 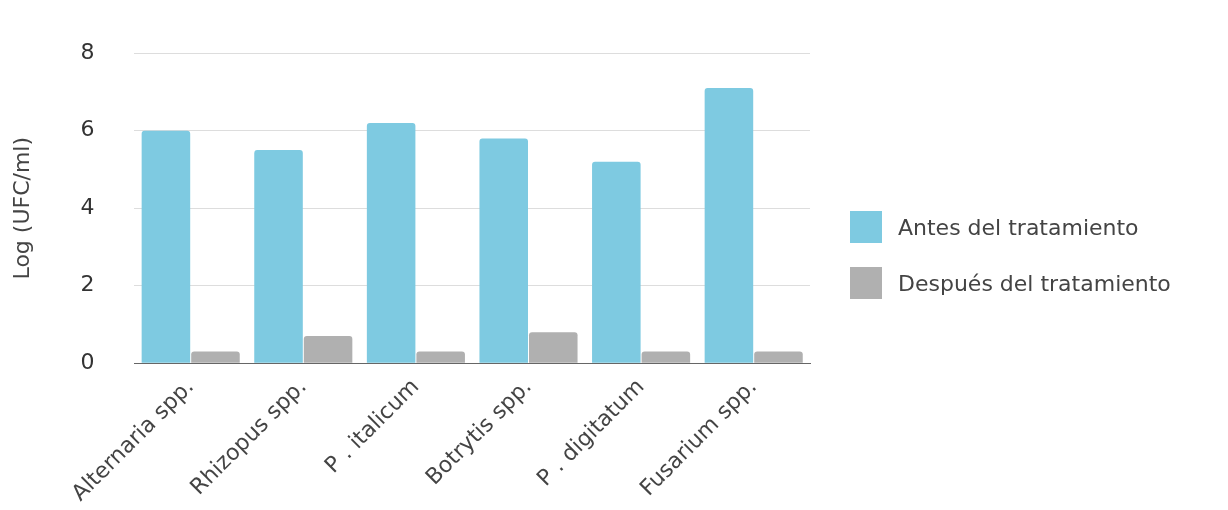 I want to click on legend-label: Antes del tratamiento, so click(x=1018, y=227).